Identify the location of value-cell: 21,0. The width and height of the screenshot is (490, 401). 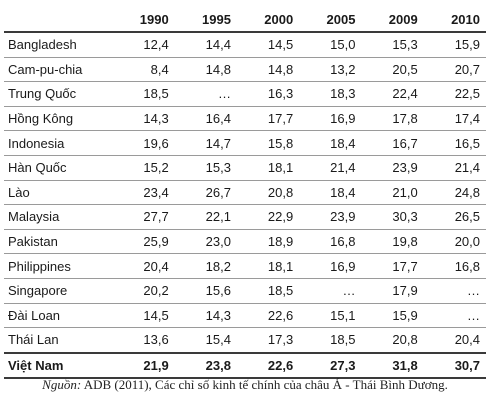
(405, 192).